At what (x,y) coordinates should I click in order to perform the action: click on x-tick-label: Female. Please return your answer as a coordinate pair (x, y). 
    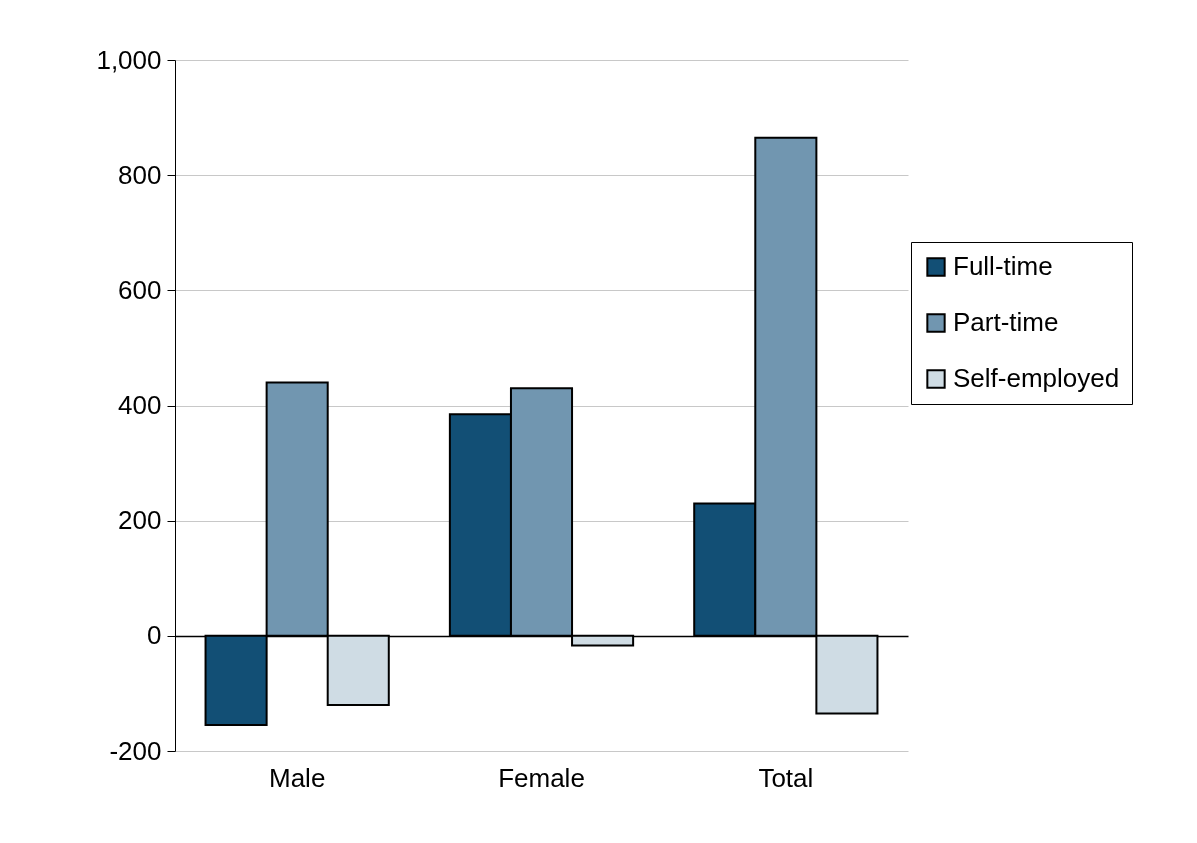
    Looking at the image, I should click on (541, 777).